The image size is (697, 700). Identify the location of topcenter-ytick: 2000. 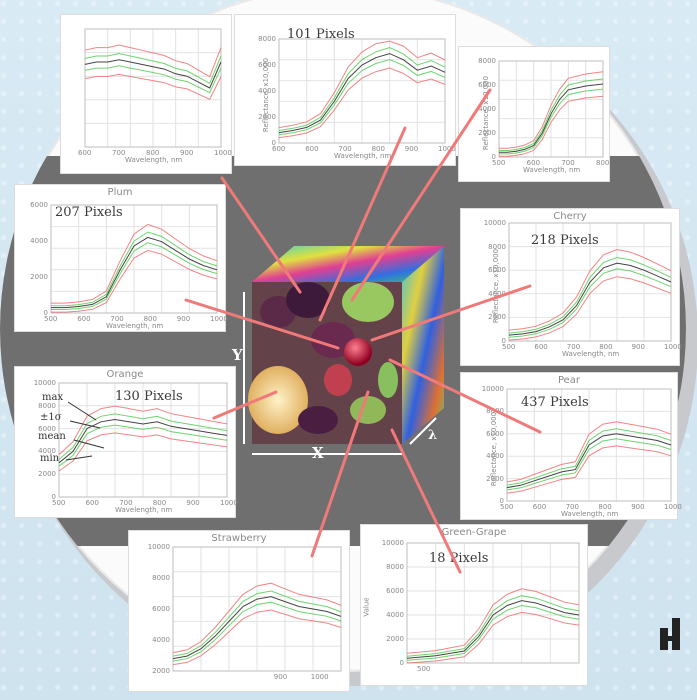
(267, 117).